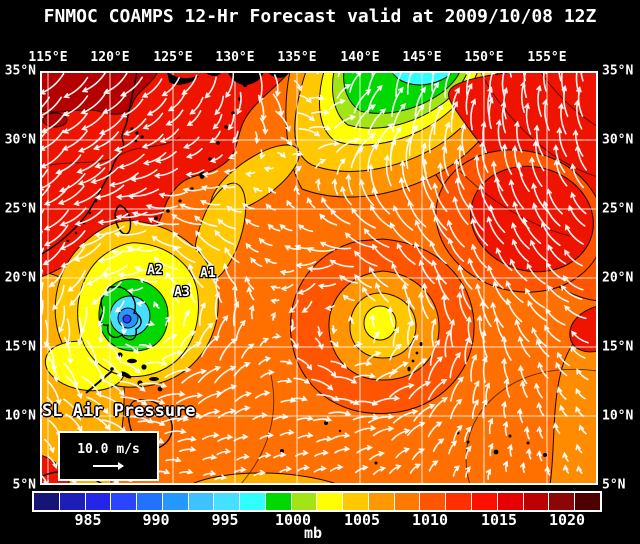 The width and height of the screenshot is (640, 544). Describe the element at coordinates (430, 520) in the screenshot. I see `colorbar-tick-1010: 1010` at that location.